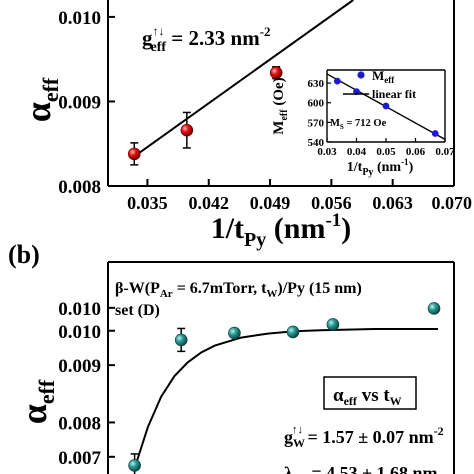  Describe the element at coordinates (79, 187) in the screenshot. I see `panel-a-ytick-label: 0.008` at that location.